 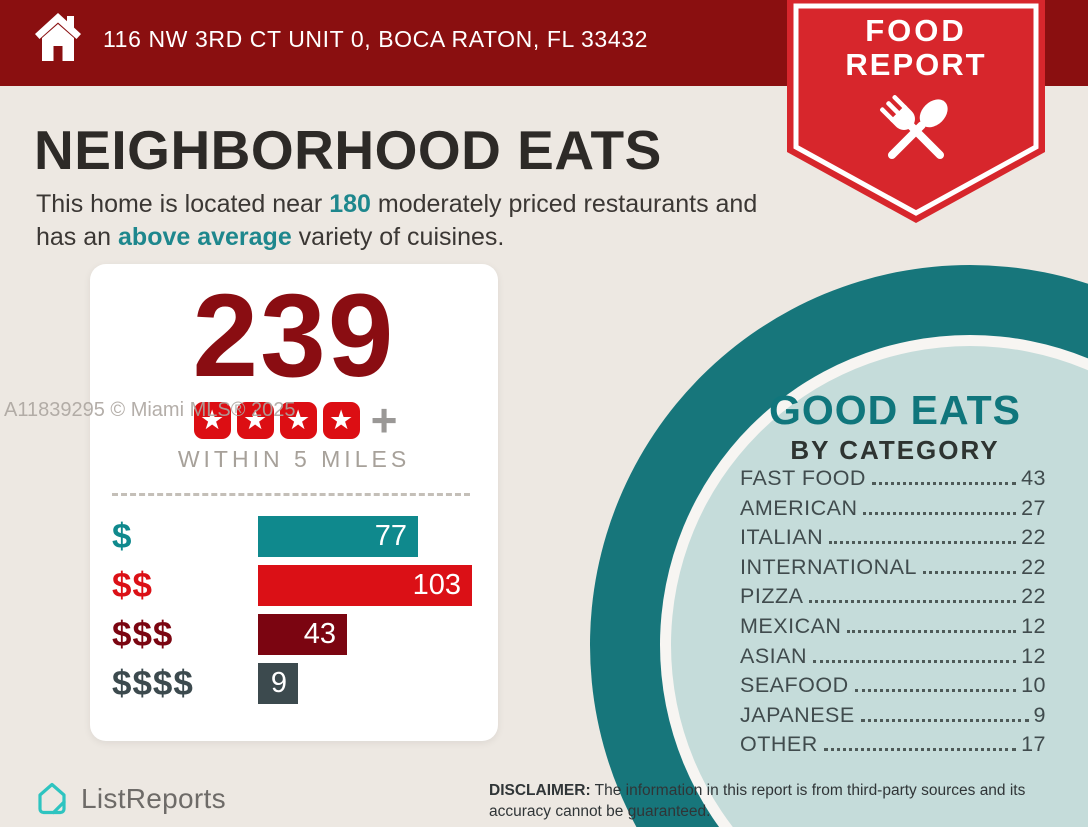 What do you see at coordinates (58, 37) in the screenshot?
I see `home-icon` at bounding box center [58, 37].